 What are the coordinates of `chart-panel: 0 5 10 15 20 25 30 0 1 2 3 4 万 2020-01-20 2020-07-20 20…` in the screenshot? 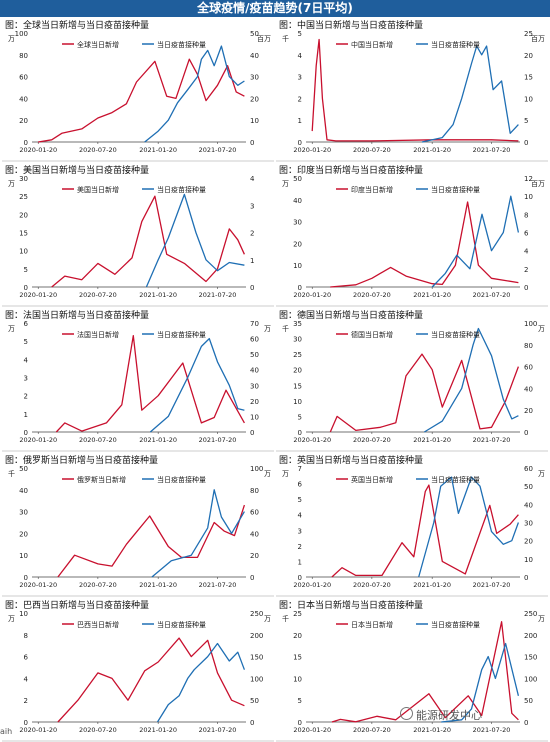 It's located at (138, 235).